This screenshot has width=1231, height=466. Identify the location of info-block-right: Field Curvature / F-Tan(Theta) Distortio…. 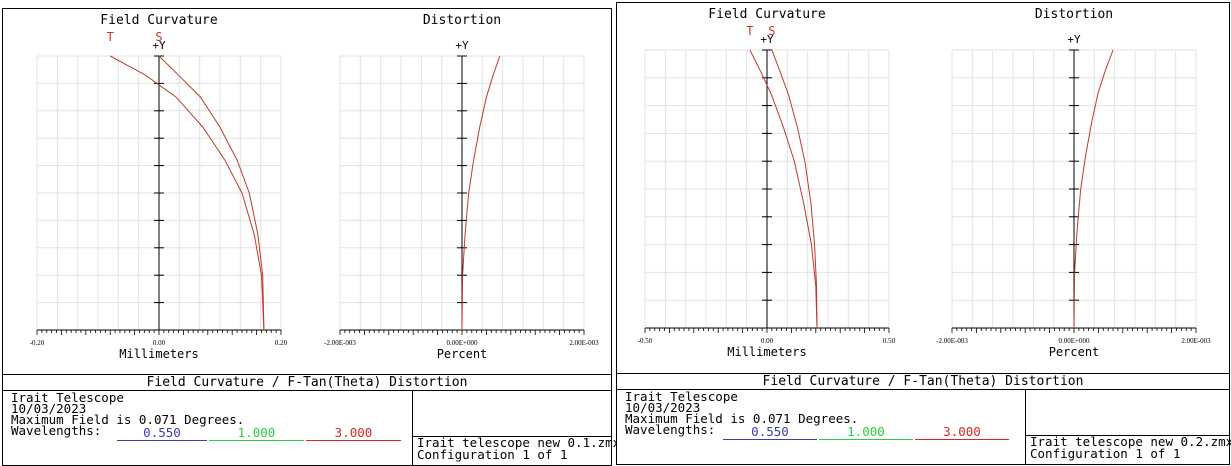
(924, 418).